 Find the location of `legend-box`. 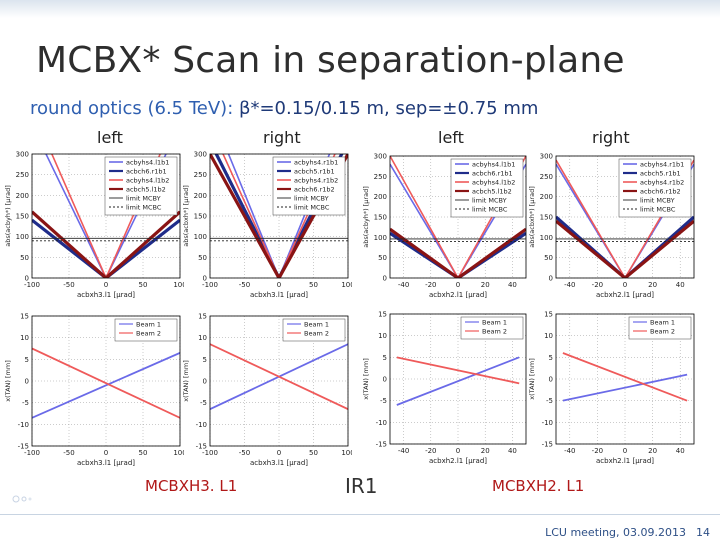

legend-box is located at coordinates (655, 188).